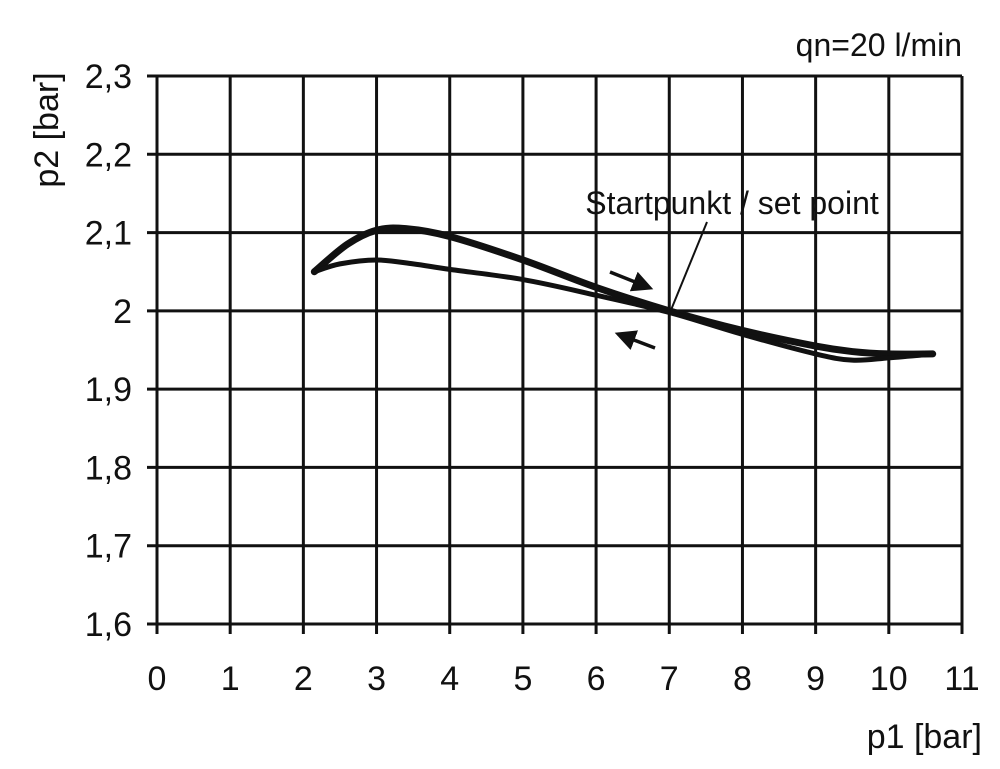  What do you see at coordinates (449, 679) in the screenshot?
I see `x-tick-label: 4` at bounding box center [449, 679].